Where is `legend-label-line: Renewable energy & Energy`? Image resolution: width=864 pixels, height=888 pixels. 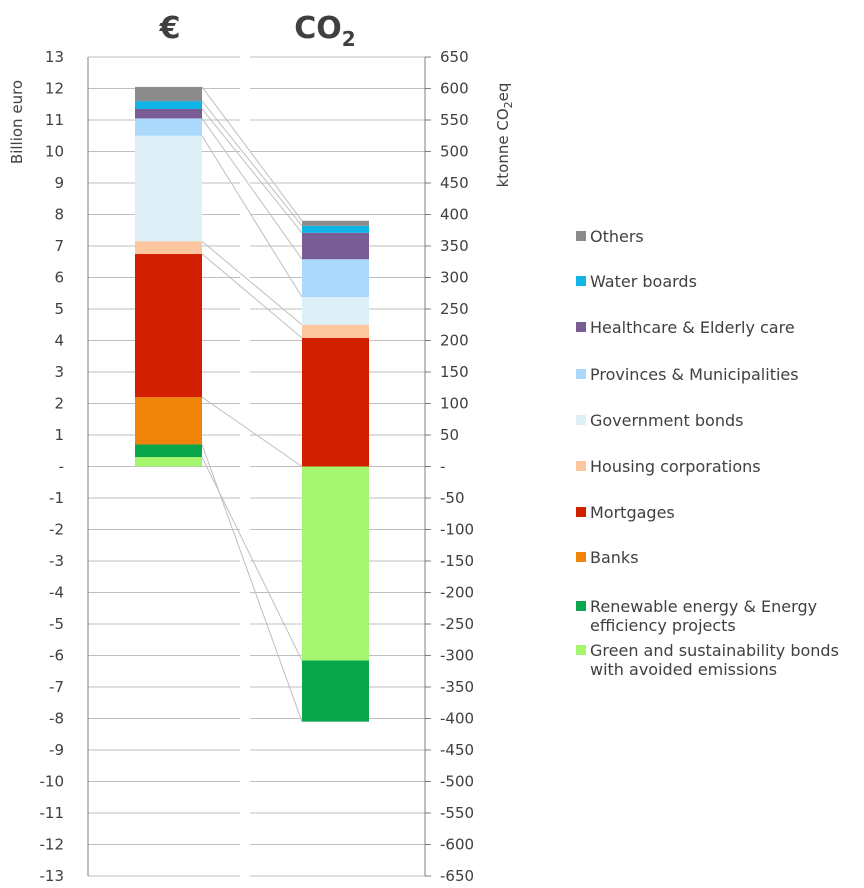
legend-label-line: Renewable energy & Energy is located at coordinates (703, 606).